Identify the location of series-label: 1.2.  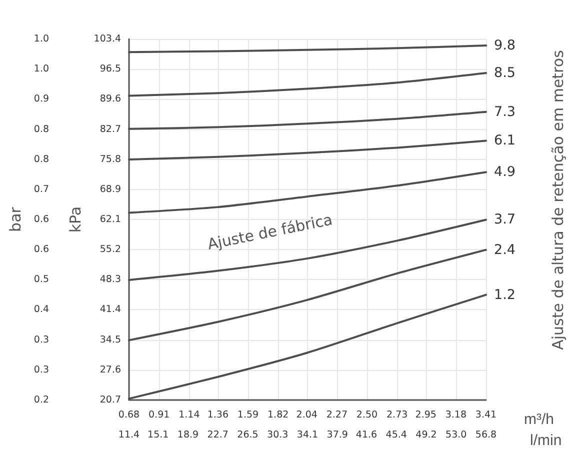
(505, 294).